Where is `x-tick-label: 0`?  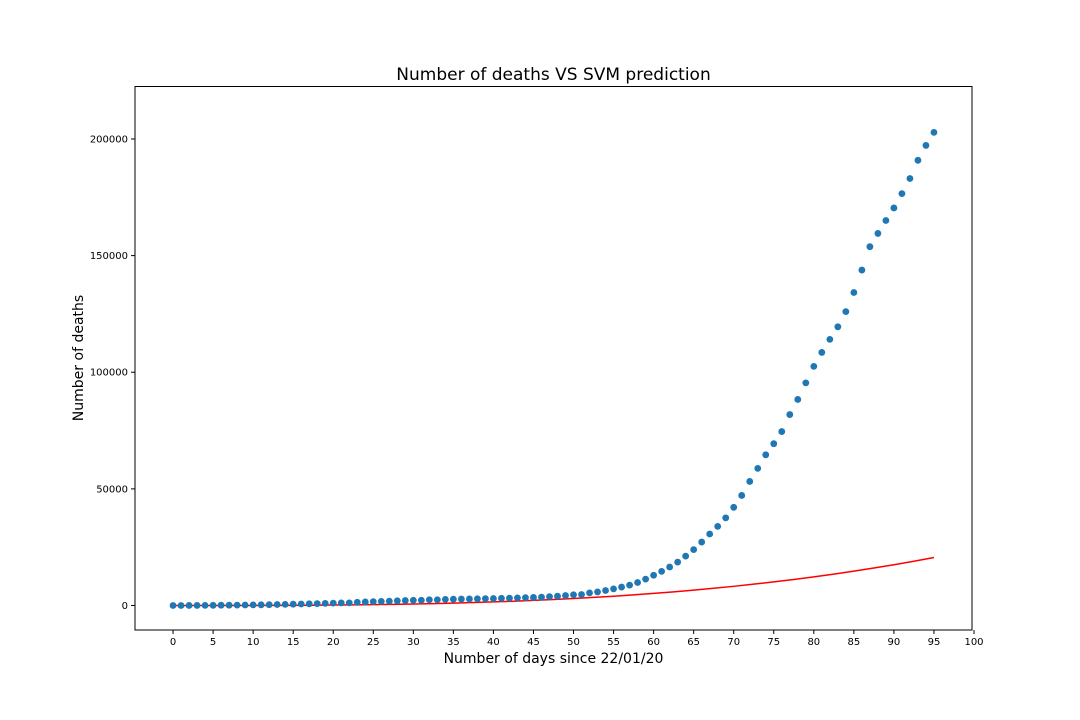
x-tick-label: 0 is located at coordinates (173, 642).